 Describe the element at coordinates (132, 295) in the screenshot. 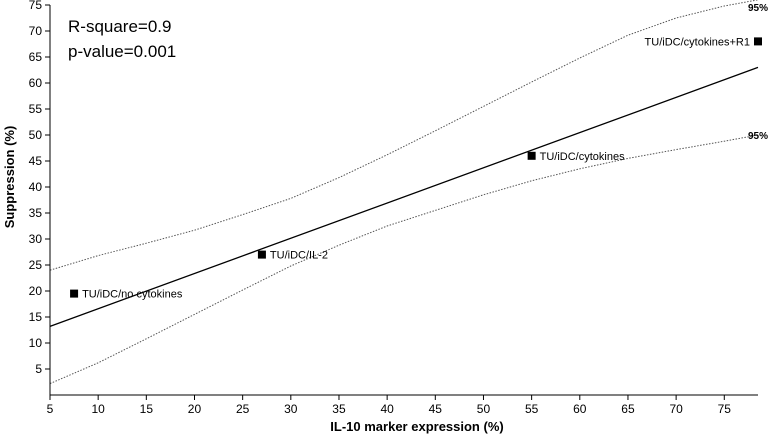

I see `data-point-label: TU/iDC/no cytokines` at that location.